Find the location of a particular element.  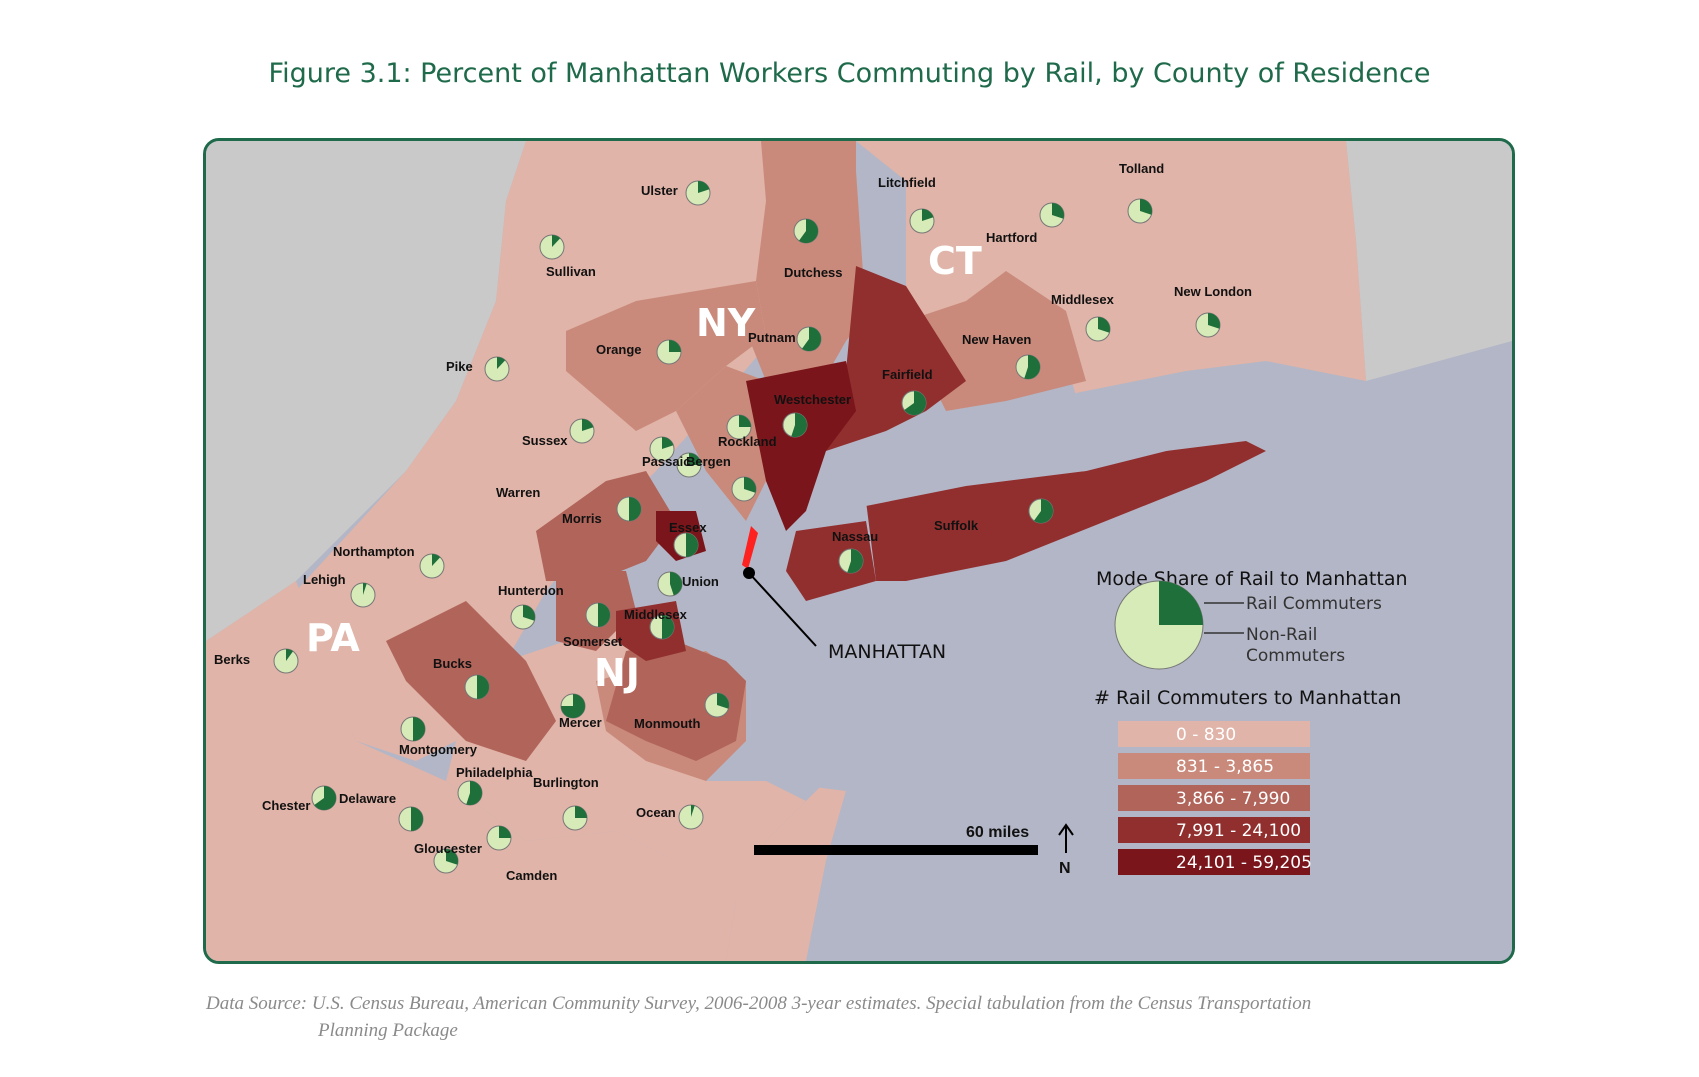

county-suffolk-21-pie-rail is located at coordinates (1043, 511).